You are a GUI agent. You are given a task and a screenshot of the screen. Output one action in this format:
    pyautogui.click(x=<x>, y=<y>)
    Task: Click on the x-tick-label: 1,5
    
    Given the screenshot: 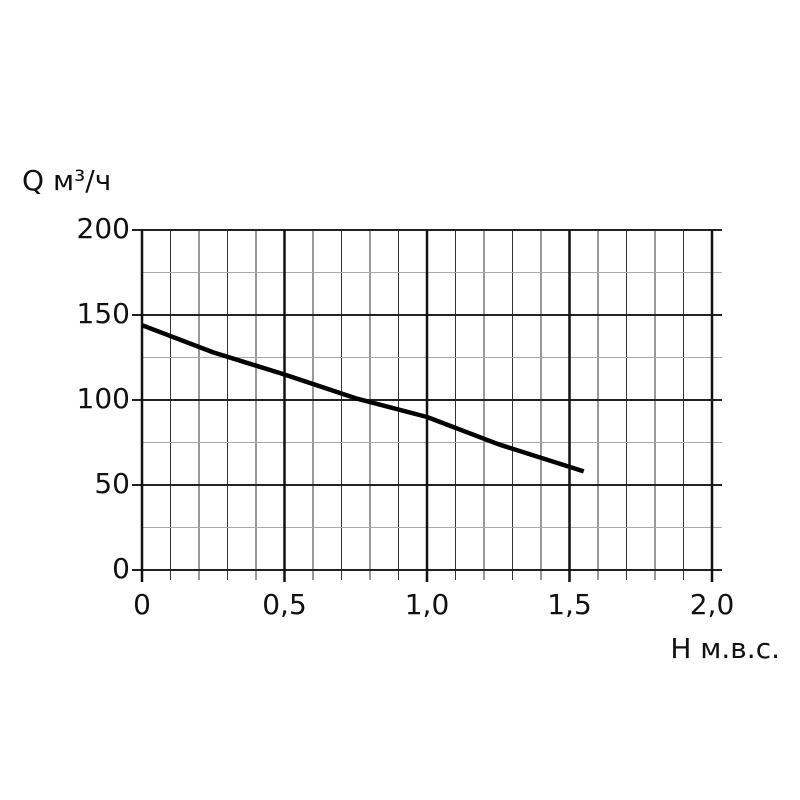 What is the action you would take?
    pyautogui.click(x=569, y=604)
    